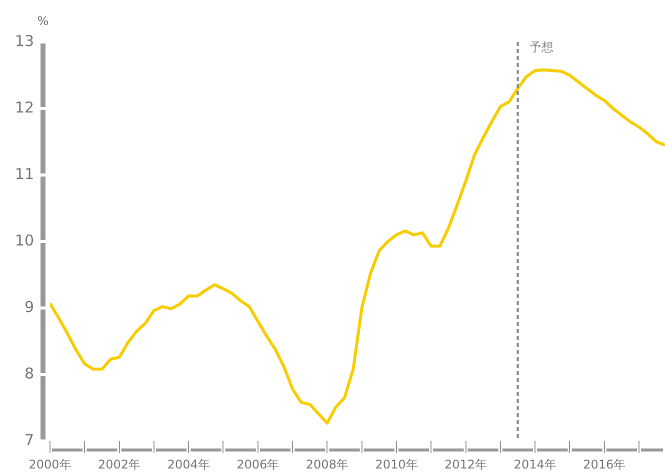  Describe the element at coordinates (396, 464) in the screenshot. I see `x-tick-label: 2010年` at that location.